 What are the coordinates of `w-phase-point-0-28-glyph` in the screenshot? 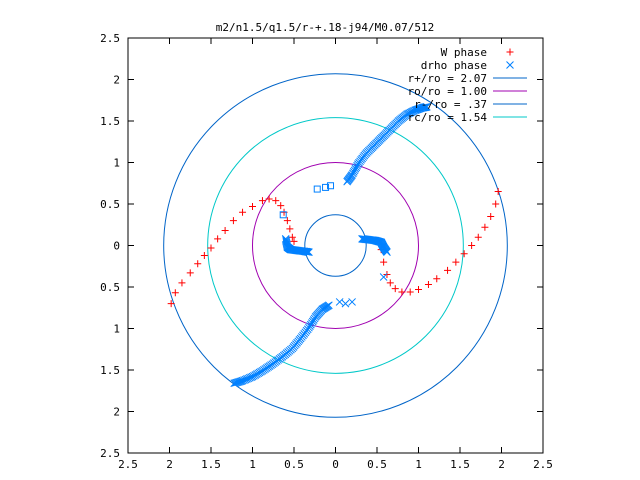 It's located at (418, 289).